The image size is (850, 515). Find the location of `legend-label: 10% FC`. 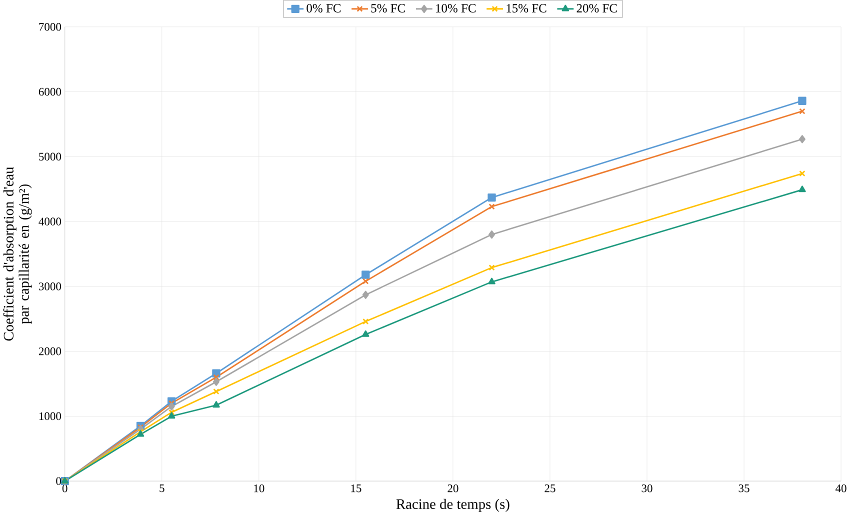

legend-label: 10% FC is located at coordinates (456, 8).